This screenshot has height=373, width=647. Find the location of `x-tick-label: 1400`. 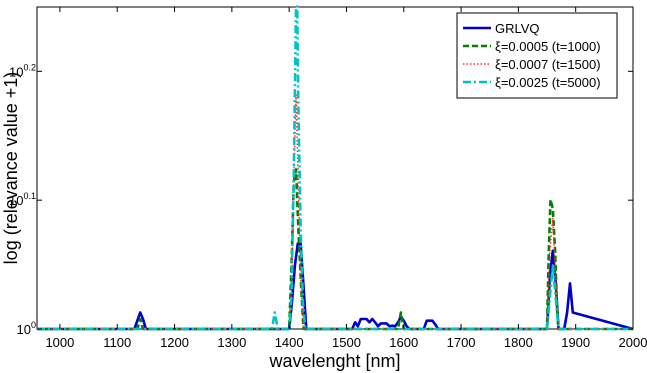

x-tick-label: 1400 is located at coordinates (289, 342).